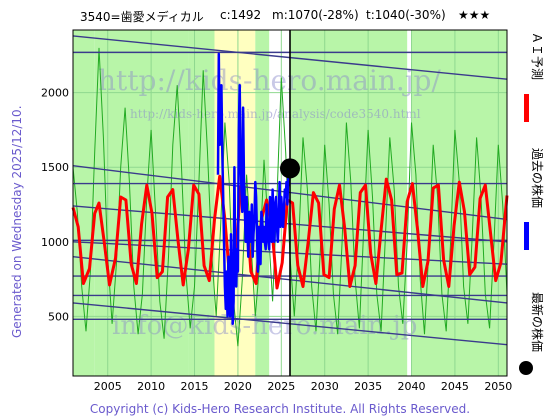 The height and width of the screenshot is (420, 560). I want to click on legend-ai-forecast-swatch, so click(526, 108).